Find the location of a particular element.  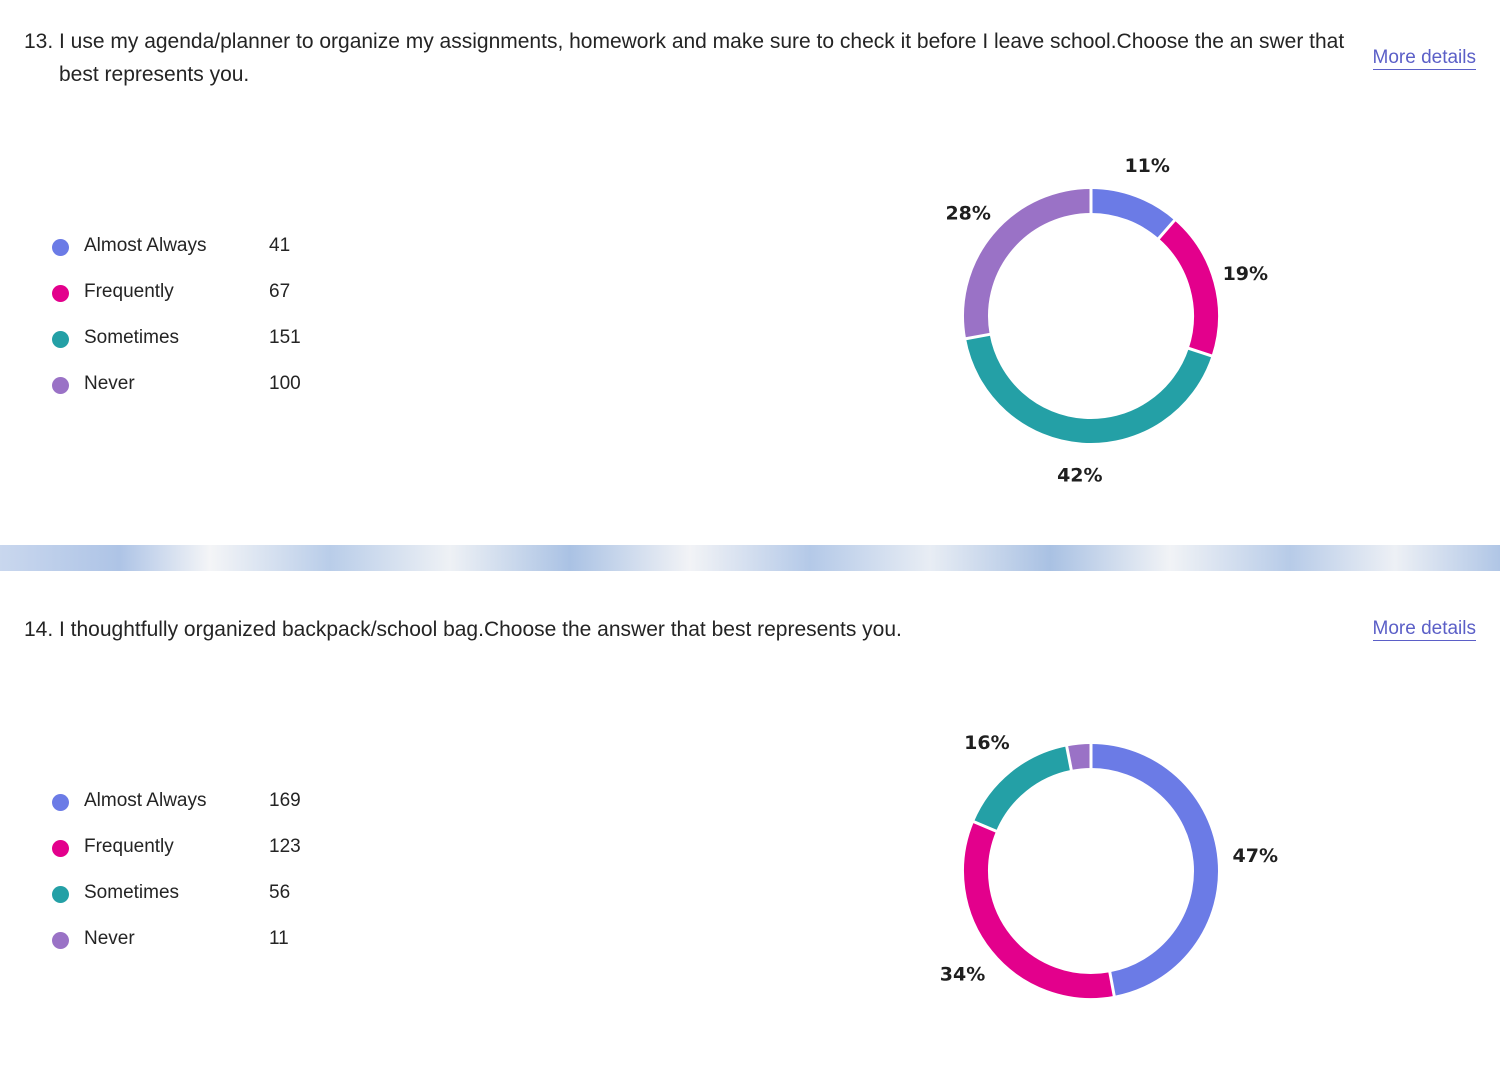

slice-percent-label: 34% is located at coordinates (962, 975).